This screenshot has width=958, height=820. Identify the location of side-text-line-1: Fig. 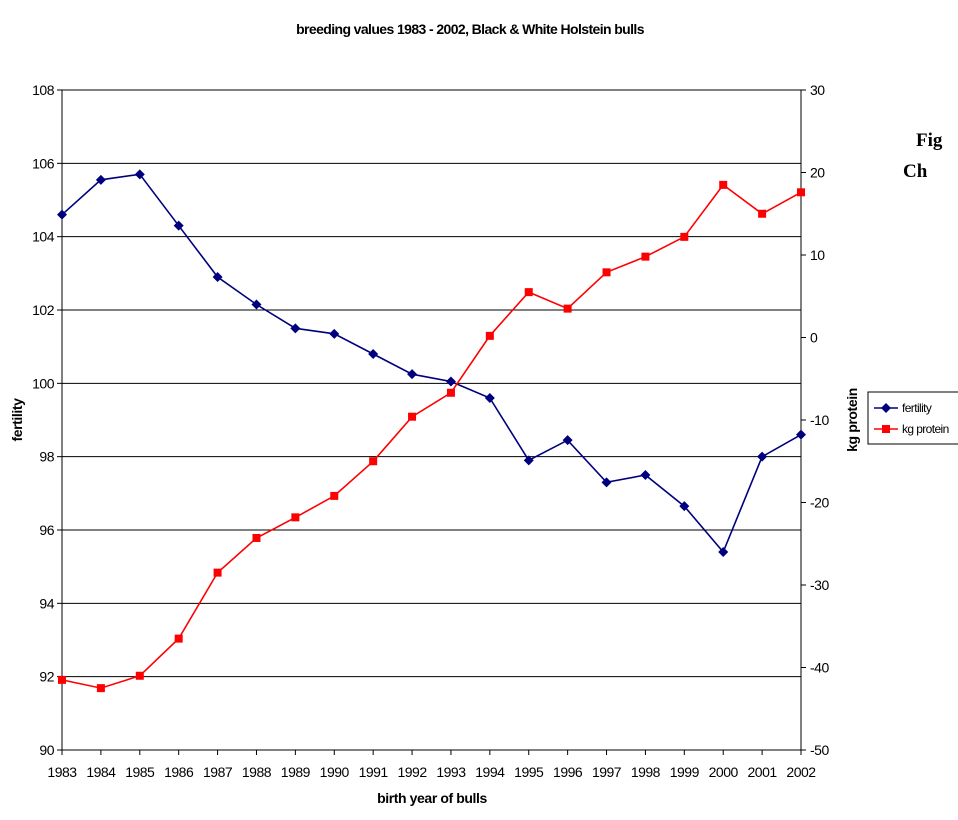
(929, 140).